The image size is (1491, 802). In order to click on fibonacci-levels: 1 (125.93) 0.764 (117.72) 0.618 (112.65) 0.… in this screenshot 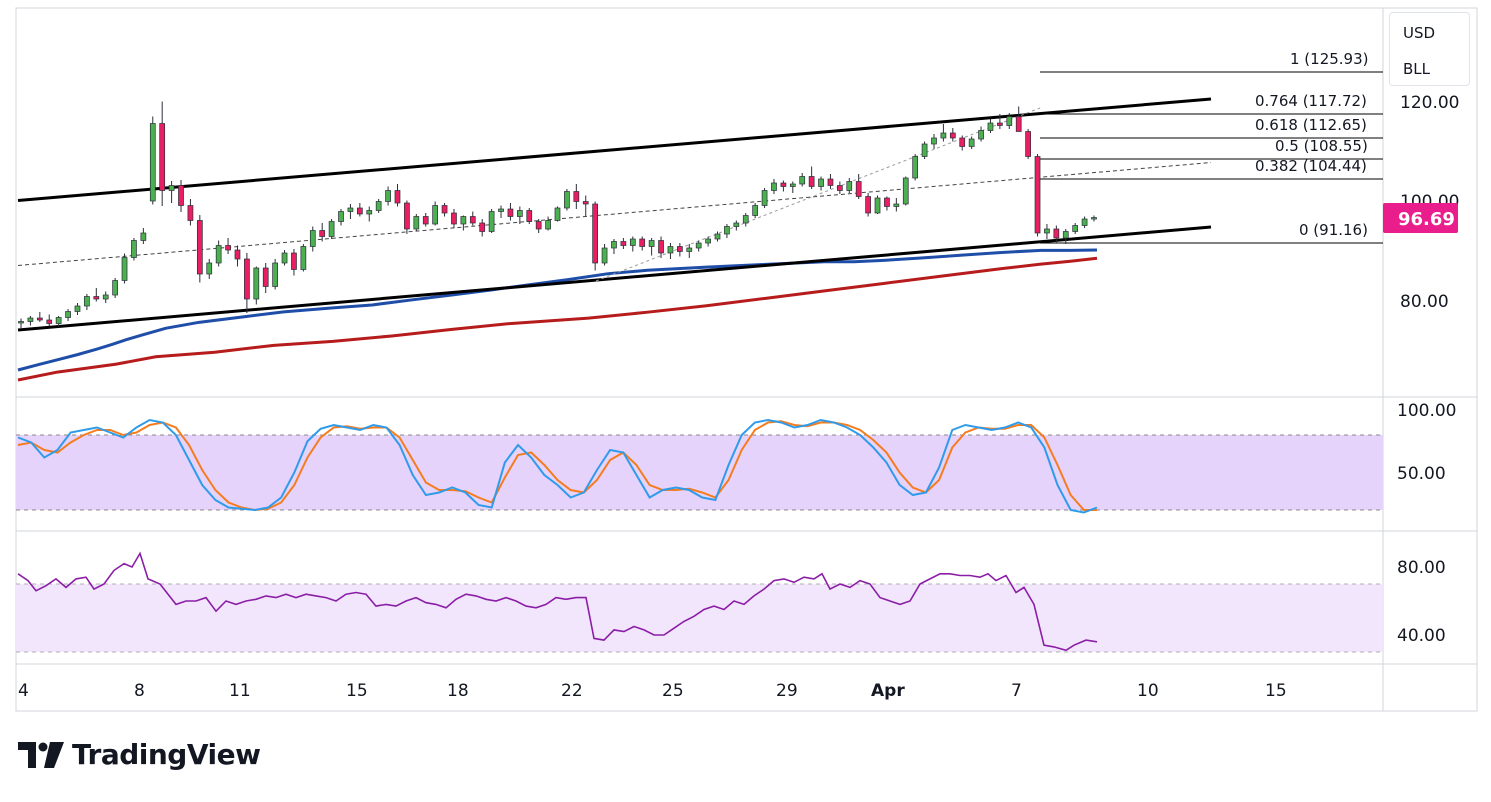, I will do `click(1211, 147)`.